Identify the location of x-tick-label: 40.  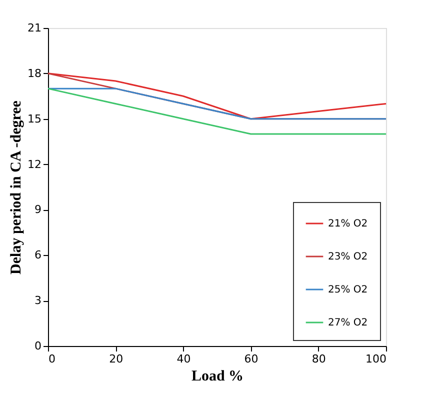
(183, 359).